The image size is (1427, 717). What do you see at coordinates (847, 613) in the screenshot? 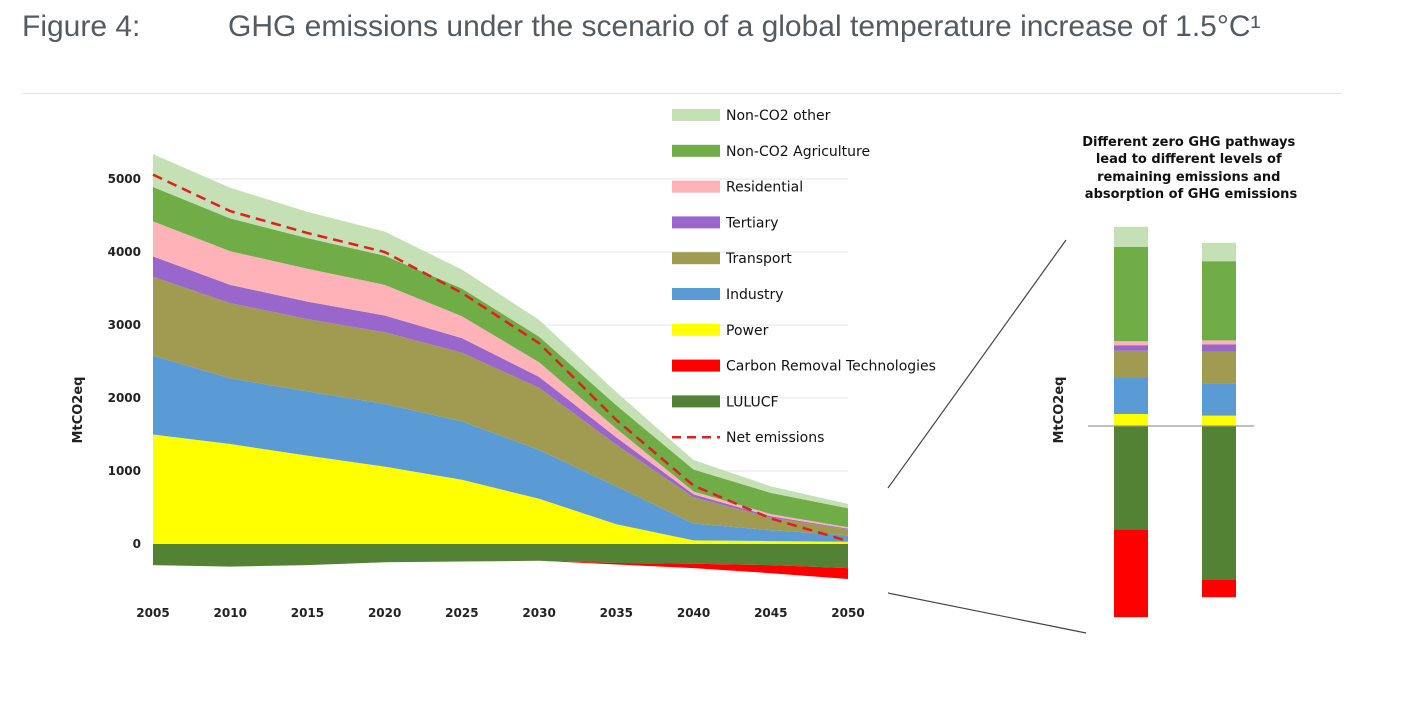
I see `x-tick-label: 2050` at bounding box center [847, 613].